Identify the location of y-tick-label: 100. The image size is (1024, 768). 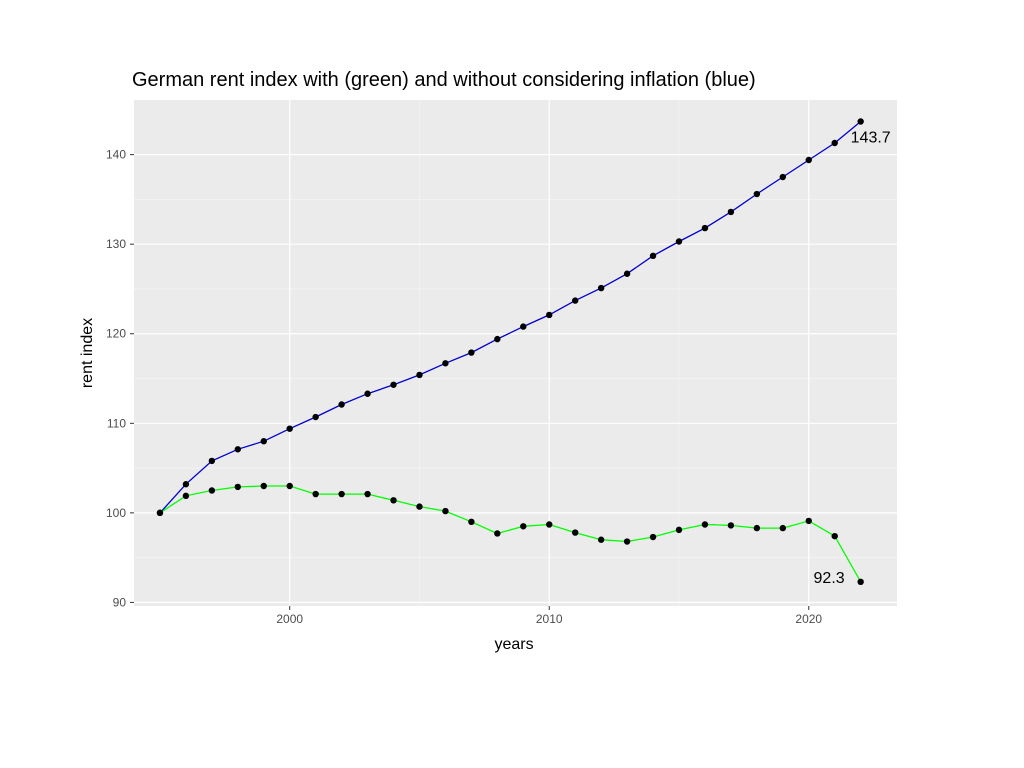
(116, 513).